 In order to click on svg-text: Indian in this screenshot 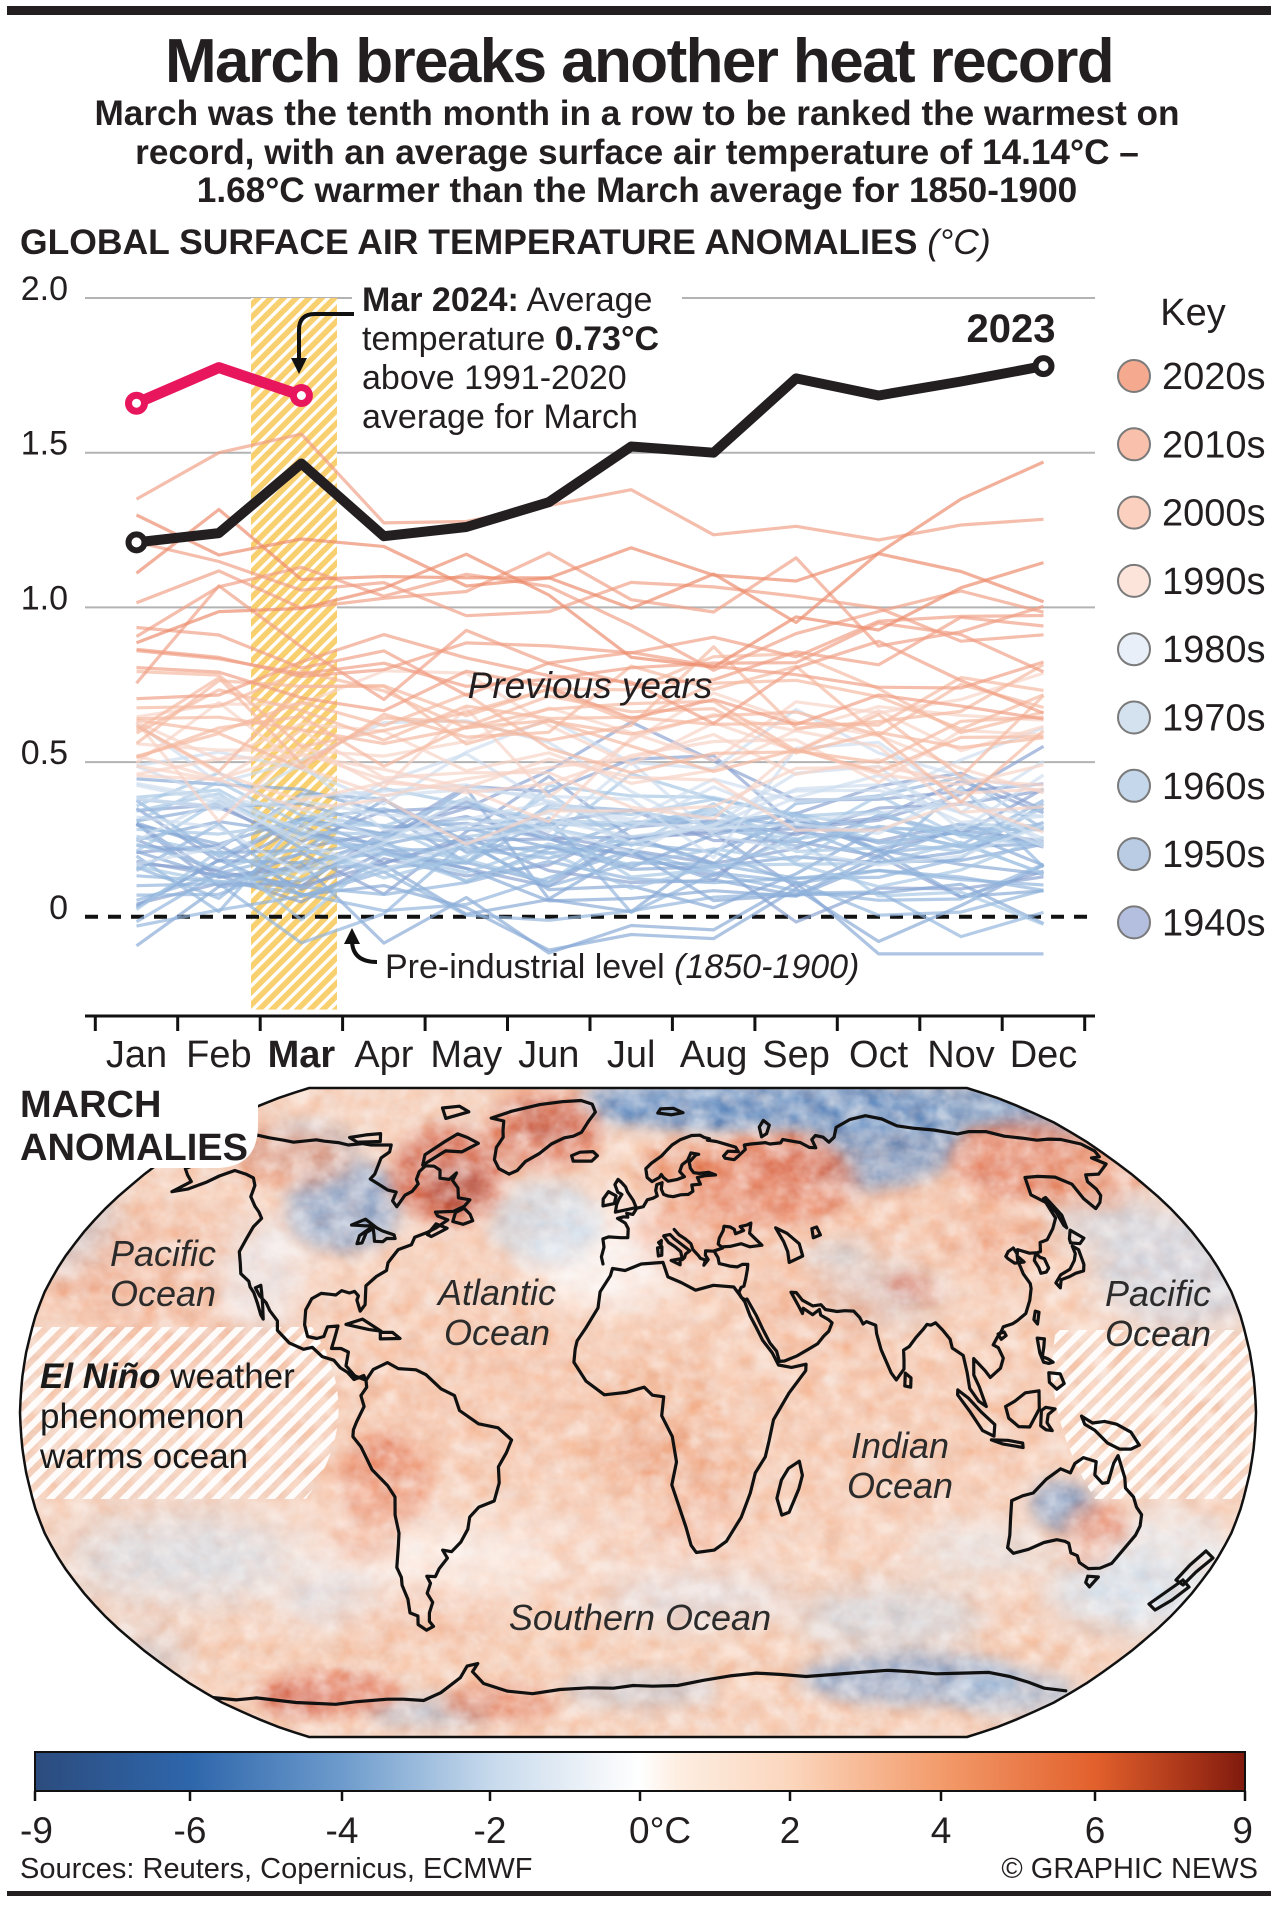, I will do `click(900, 1445)`.